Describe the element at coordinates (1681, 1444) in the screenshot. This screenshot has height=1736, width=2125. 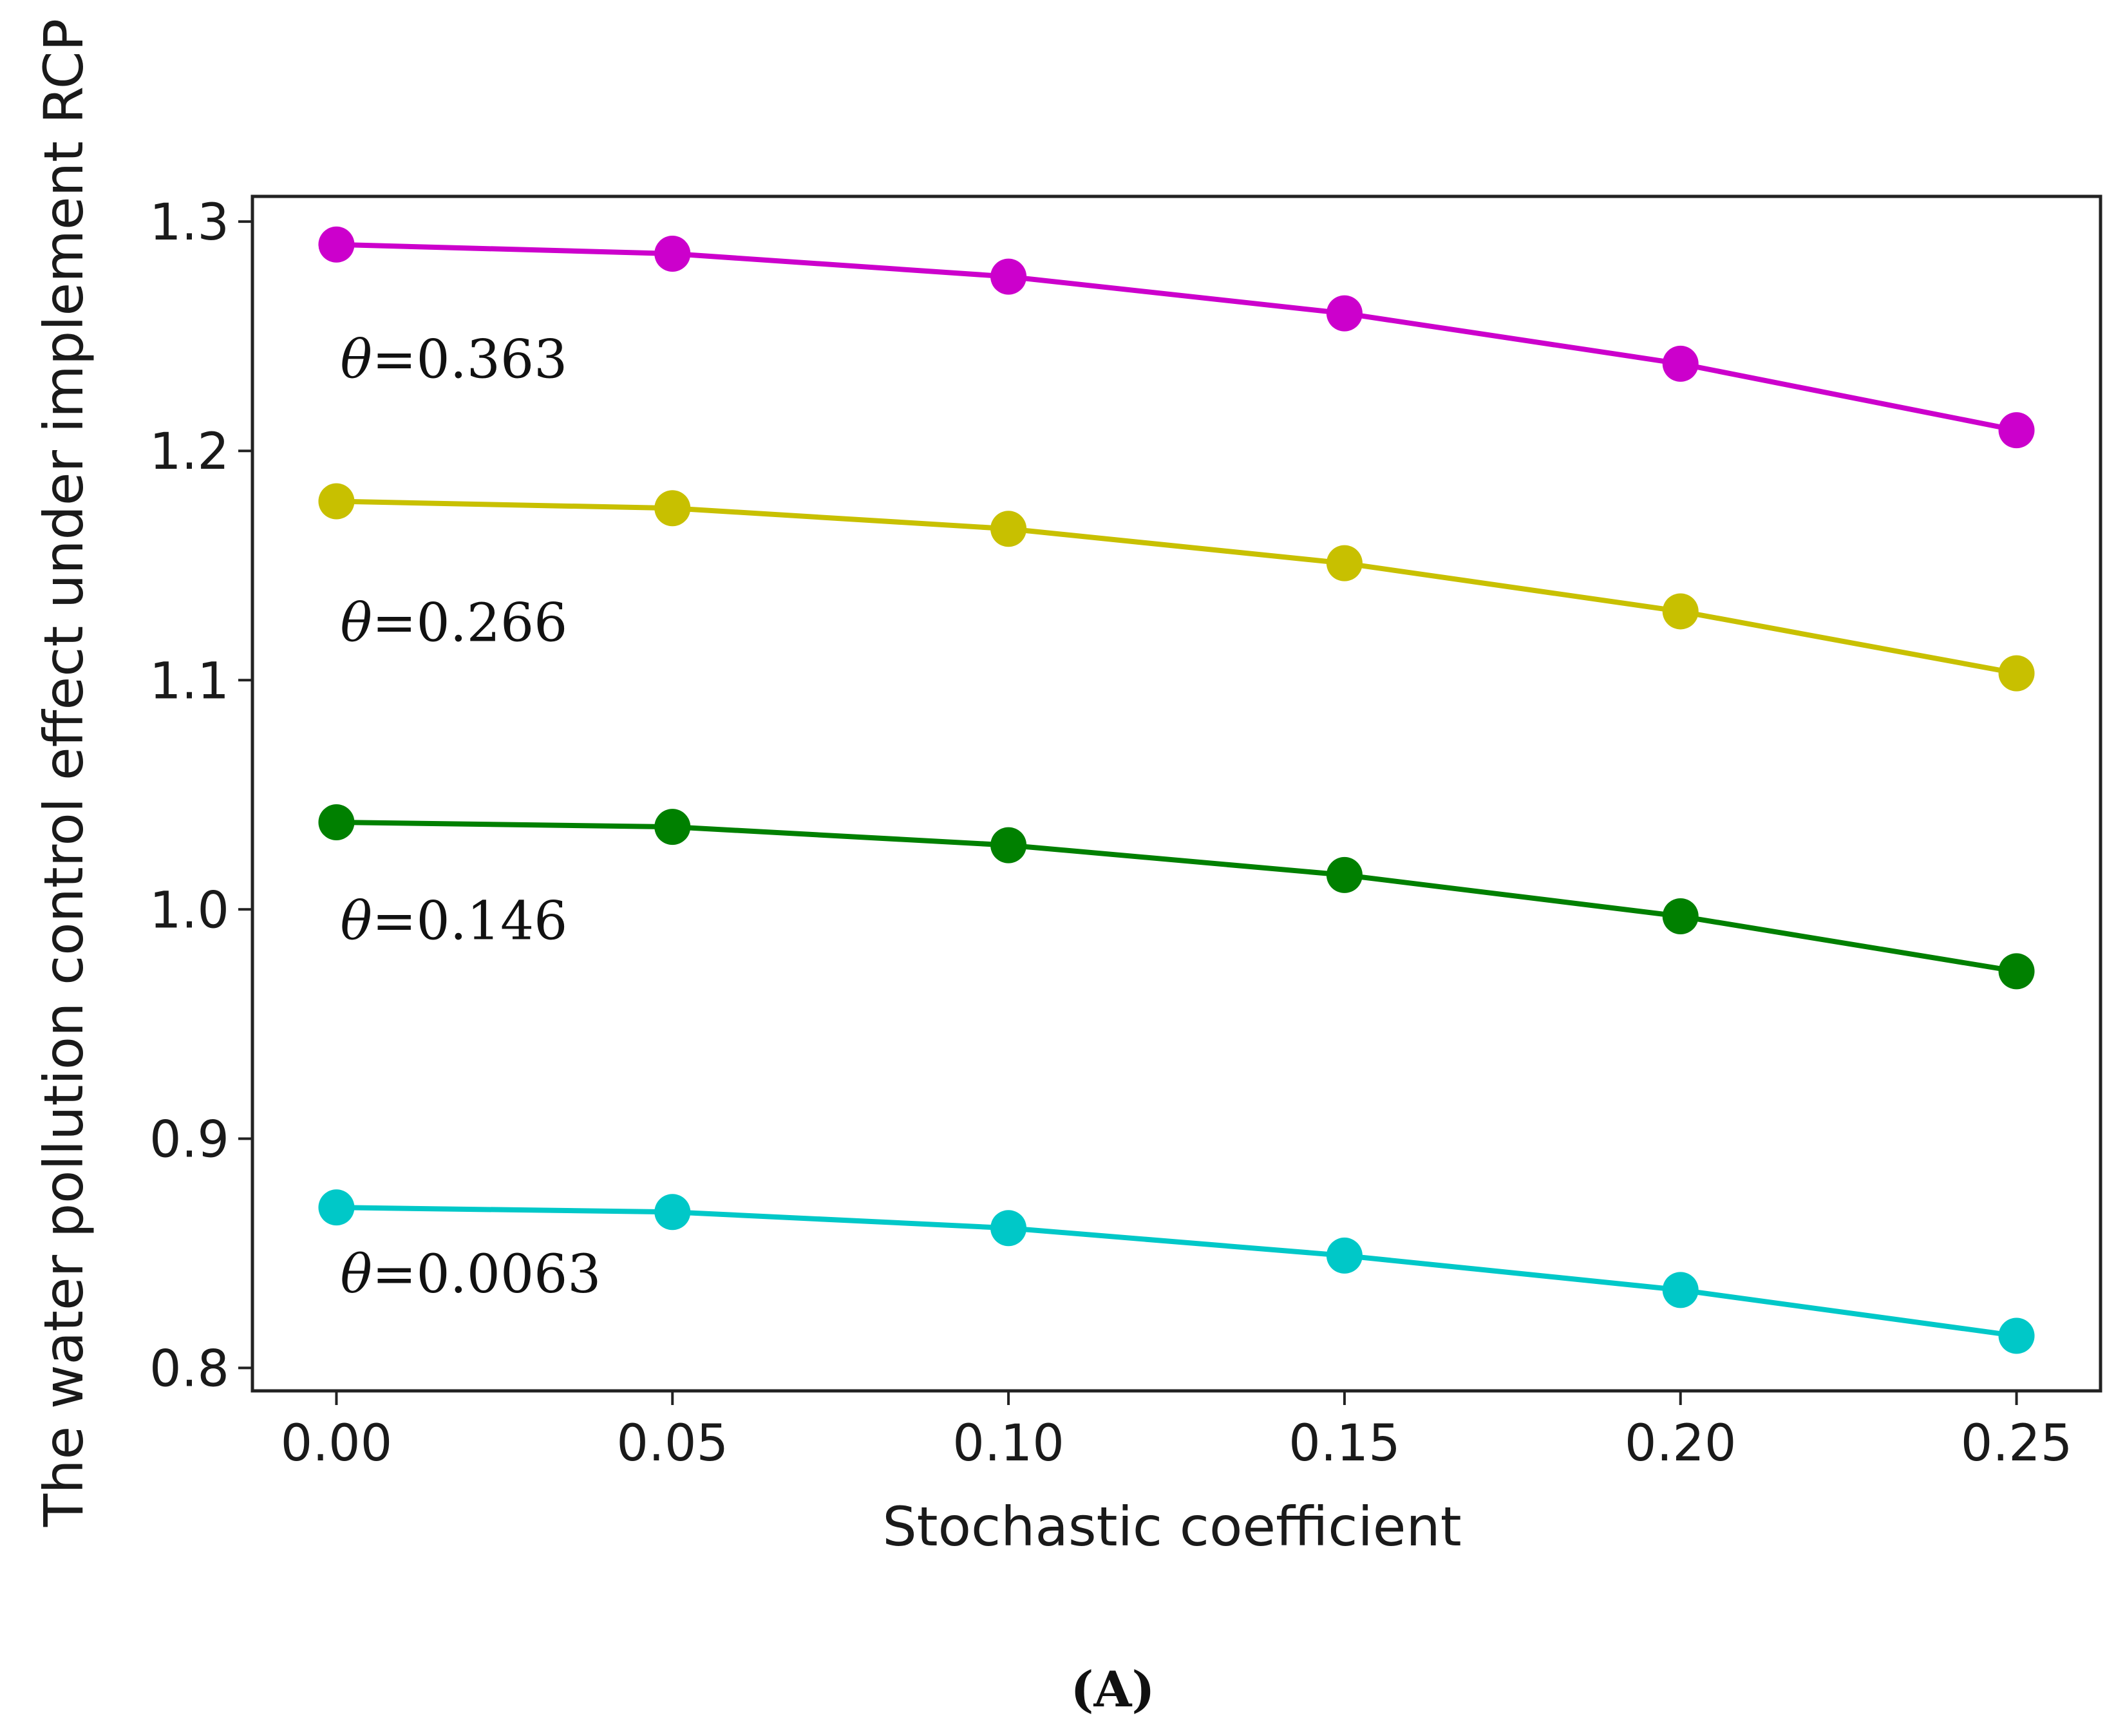
I see `x-tick-label: 0.20` at that location.